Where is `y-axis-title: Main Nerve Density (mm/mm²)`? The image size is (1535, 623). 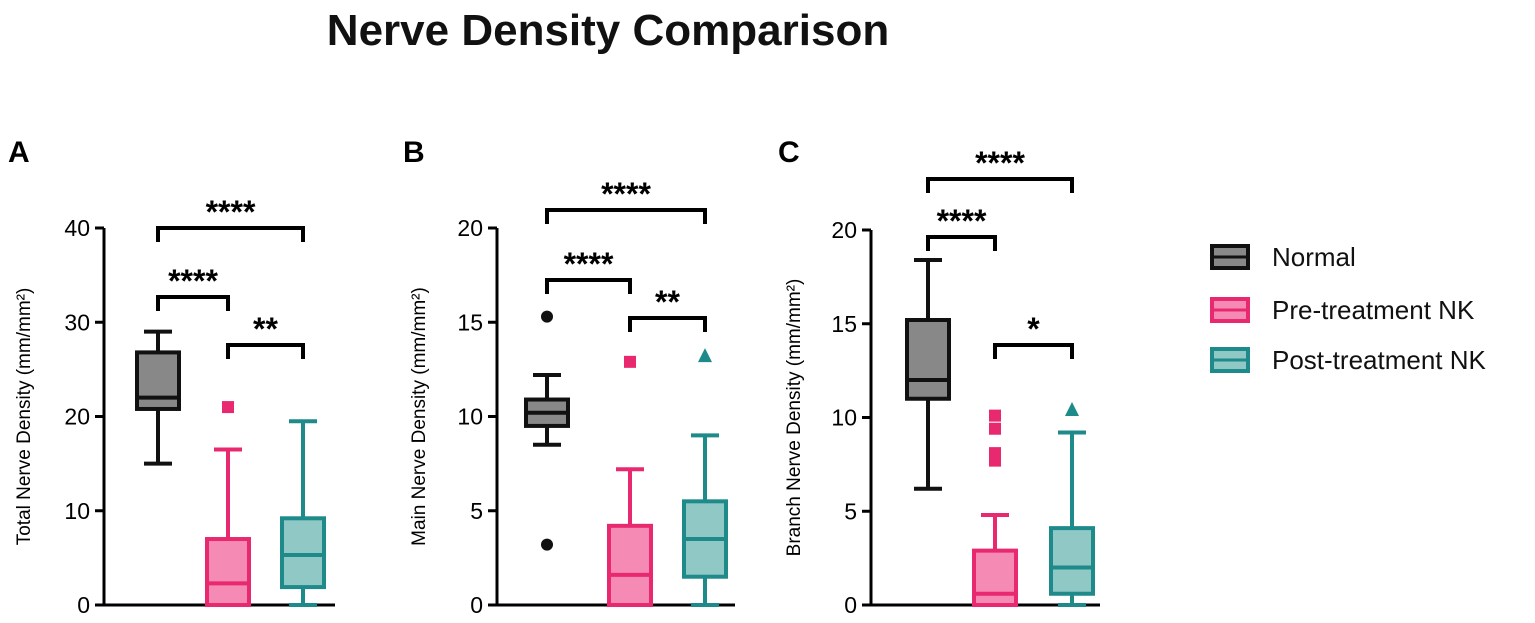
y-axis-title: Main Nerve Density (mm/mm²) is located at coordinates (419, 416).